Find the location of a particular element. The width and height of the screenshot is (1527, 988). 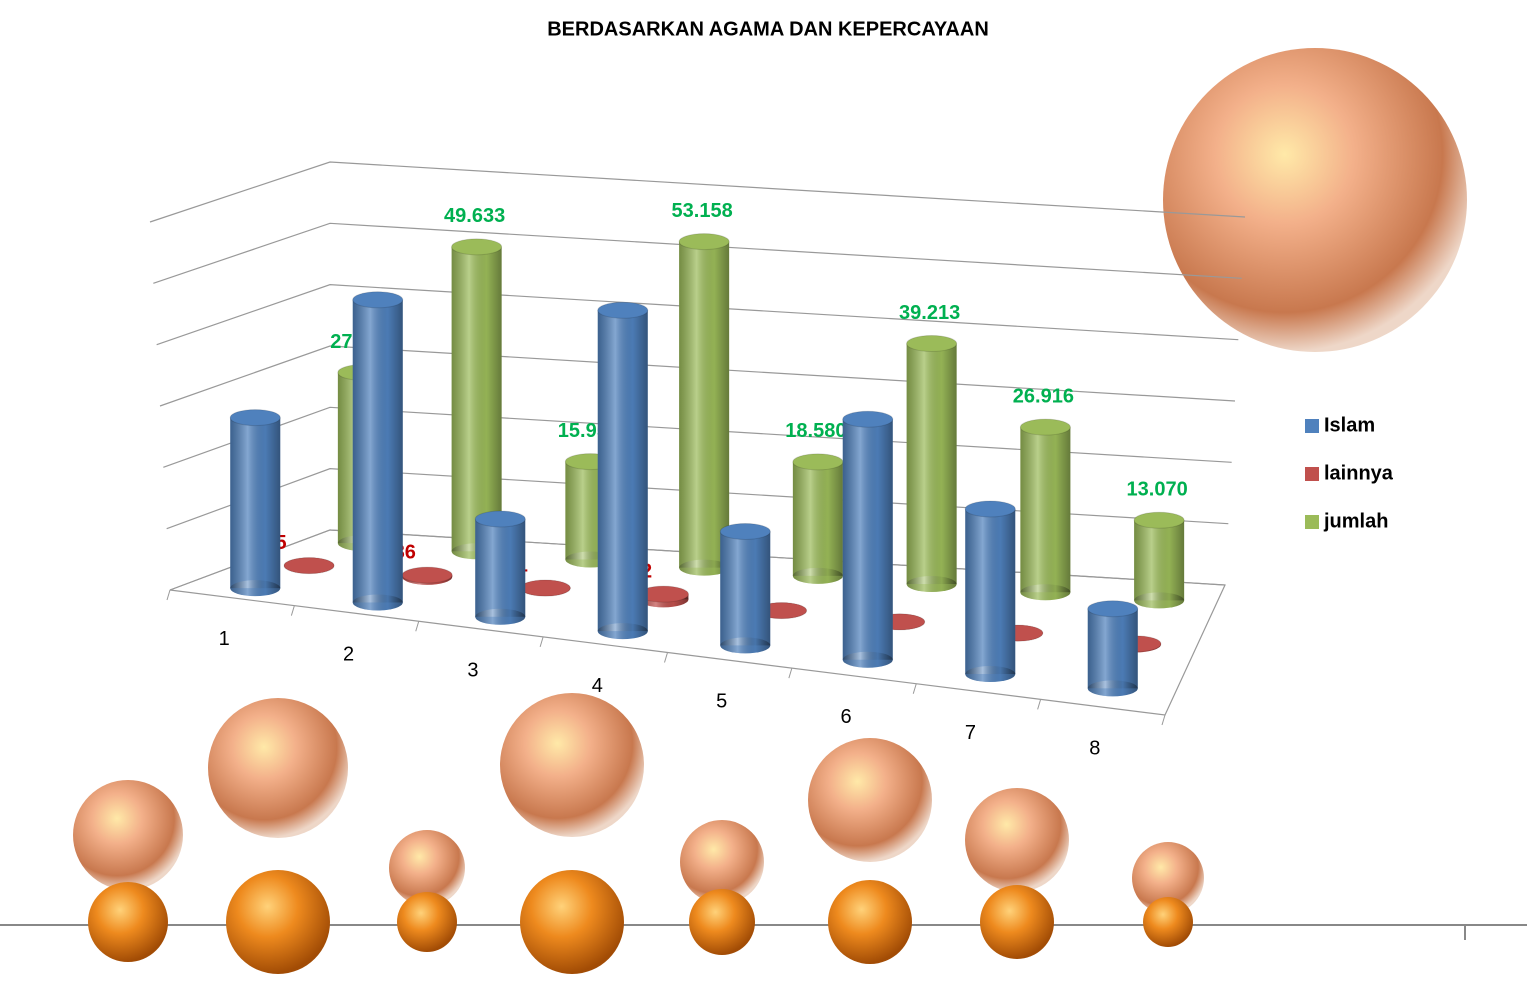

value-label: 26.916 is located at coordinates (1043, 396).